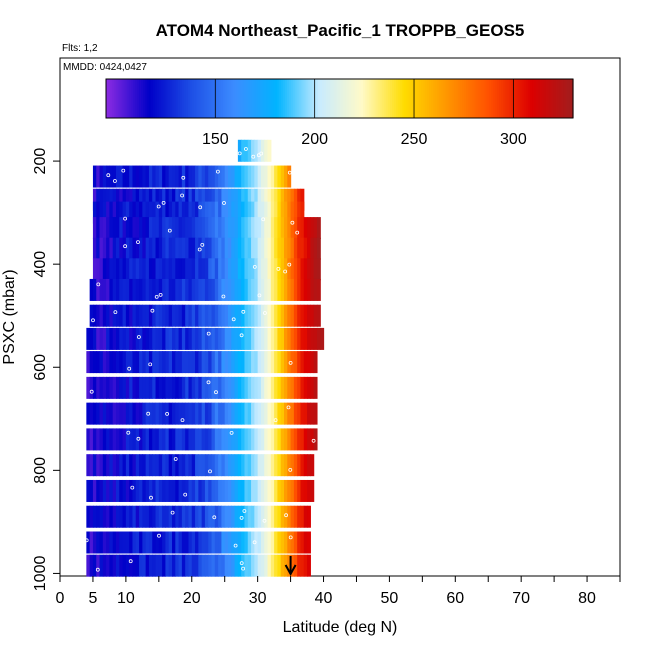 The image size is (650, 650). Describe the element at coordinates (338, 591) in the screenshot. I see `x-axis: 0 5 10 20 30 40 50 60 70 80` at that location.